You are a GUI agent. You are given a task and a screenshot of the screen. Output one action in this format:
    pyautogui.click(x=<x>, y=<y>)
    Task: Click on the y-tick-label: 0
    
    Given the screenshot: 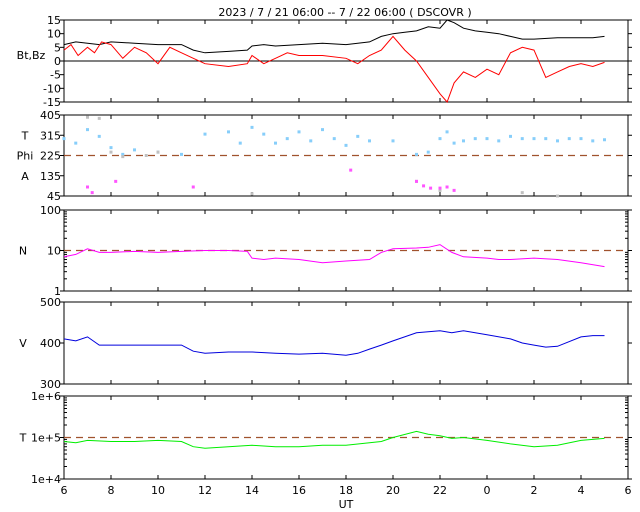 What is the action you would take?
    pyautogui.click(x=57, y=61)
    